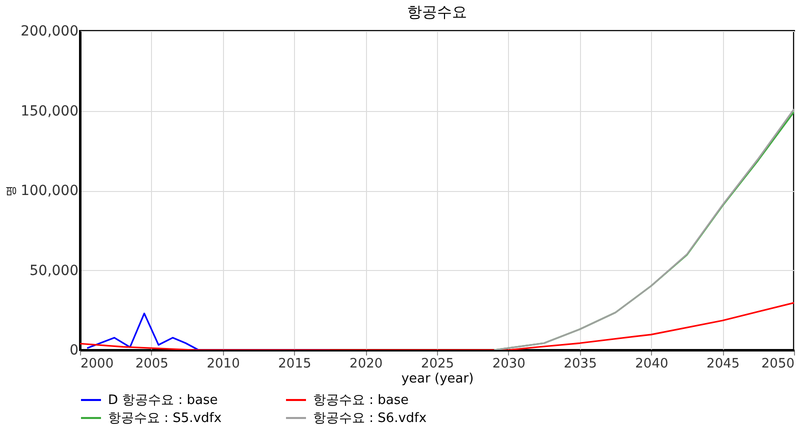 Image resolution: width=808 pixels, height=435 pixels. Describe the element at coordinates (777, 364) in the screenshot. I see `x-tick-label: 2050` at that location.